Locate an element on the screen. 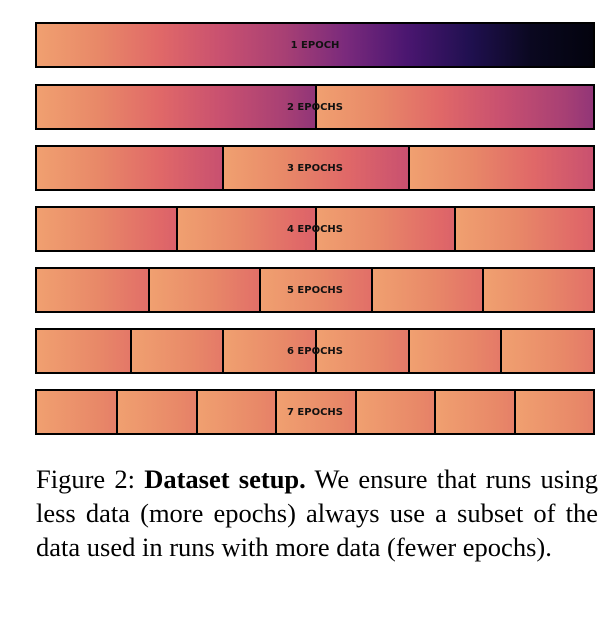 The image size is (610, 640). epoch-bar-1: 1 EPOCH is located at coordinates (315, 45).